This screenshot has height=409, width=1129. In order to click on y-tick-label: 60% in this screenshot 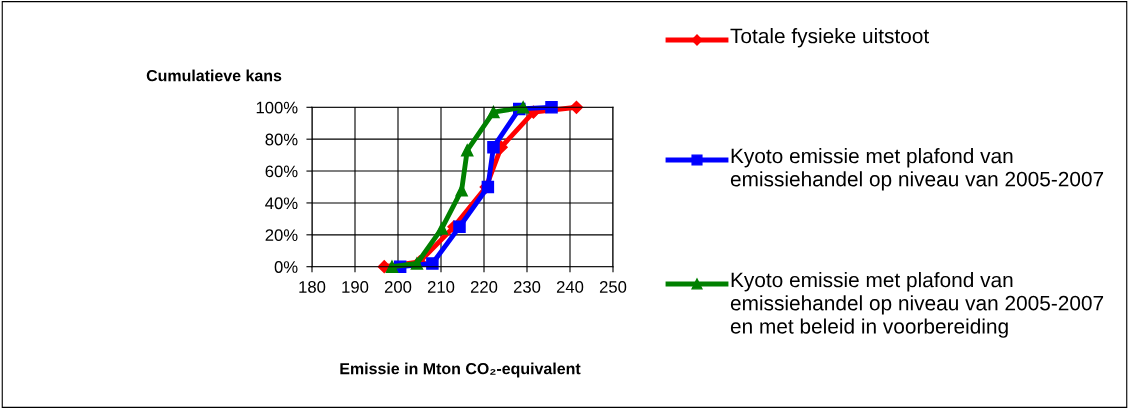, I will do `click(281, 171)`.